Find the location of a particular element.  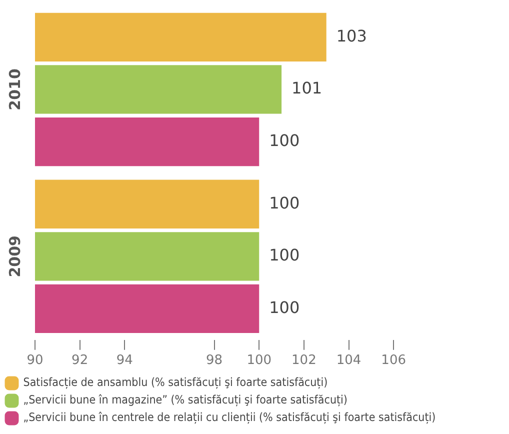

x-tick-label: 102 is located at coordinates (304, 360).